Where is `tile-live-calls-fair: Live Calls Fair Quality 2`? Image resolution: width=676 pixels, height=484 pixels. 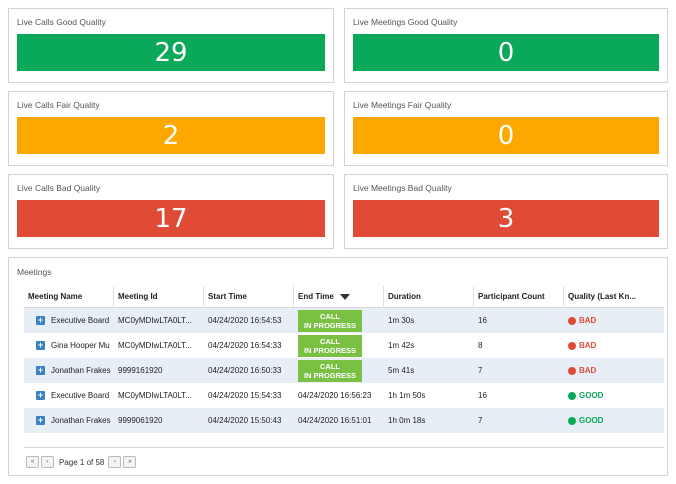
tile-live-calls-fair: Live Calls Fair Quality 2 is located at coordinates (171, 128).